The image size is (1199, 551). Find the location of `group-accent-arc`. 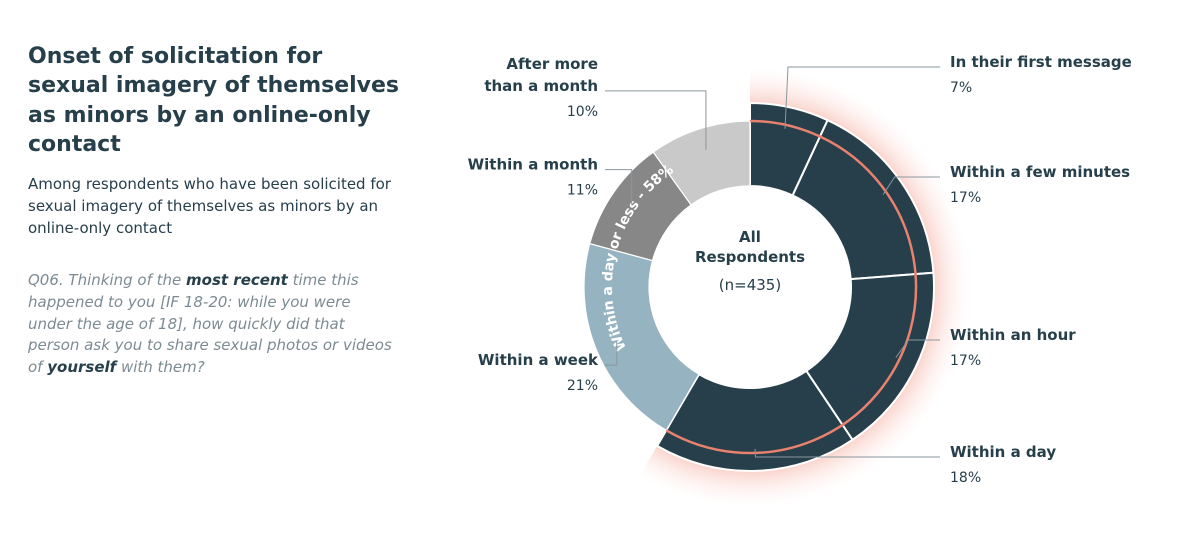

group-accent-arc is located at coordinates (791, 287).